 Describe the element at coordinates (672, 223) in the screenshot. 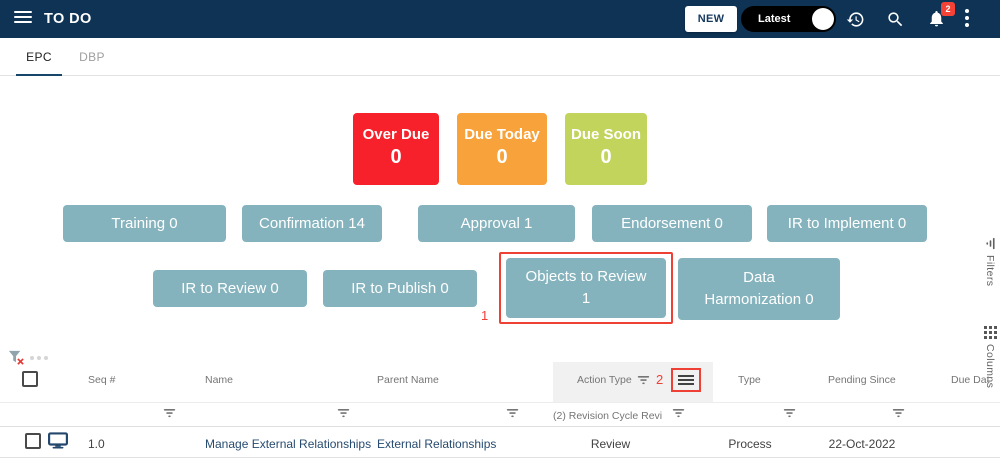

I see `category-endorsement-button: Endorsement 0` at that location.